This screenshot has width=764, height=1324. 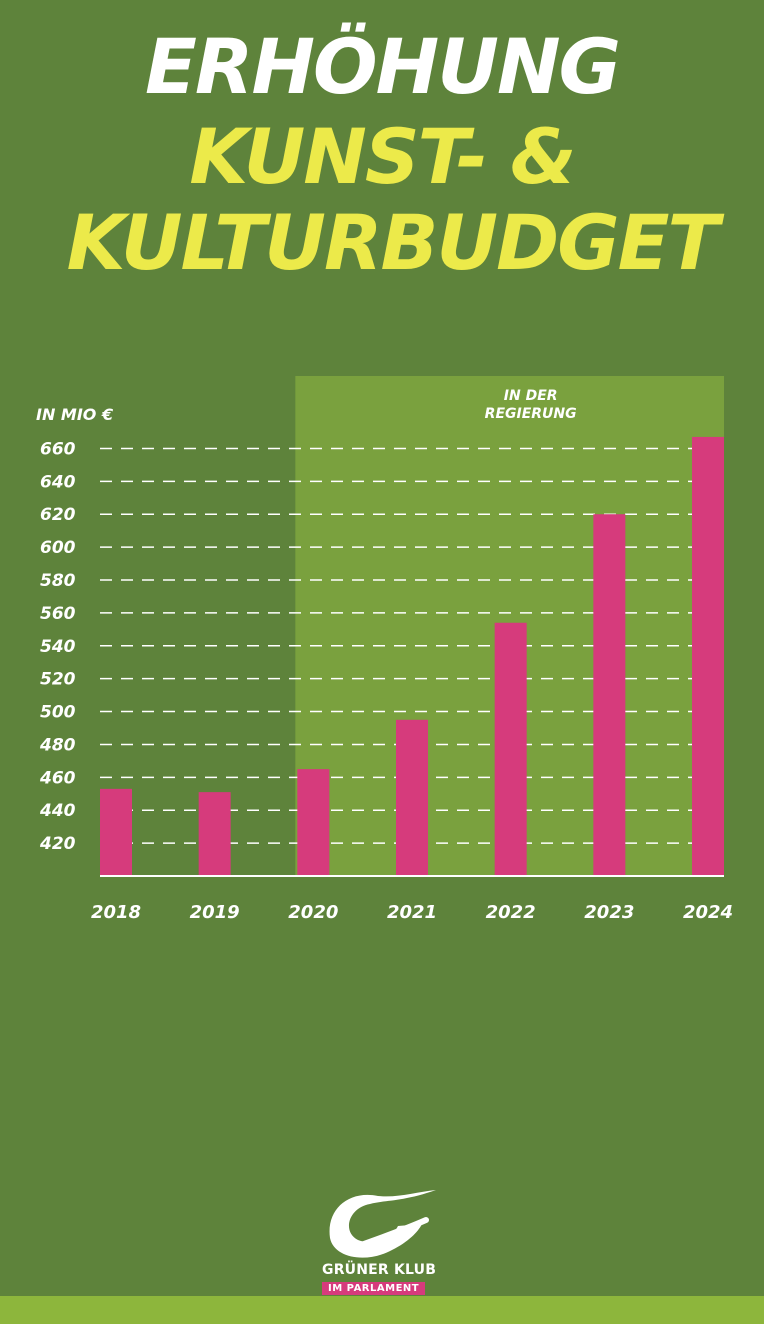 I want to click on bar-2019, so click(x=214, y=834).